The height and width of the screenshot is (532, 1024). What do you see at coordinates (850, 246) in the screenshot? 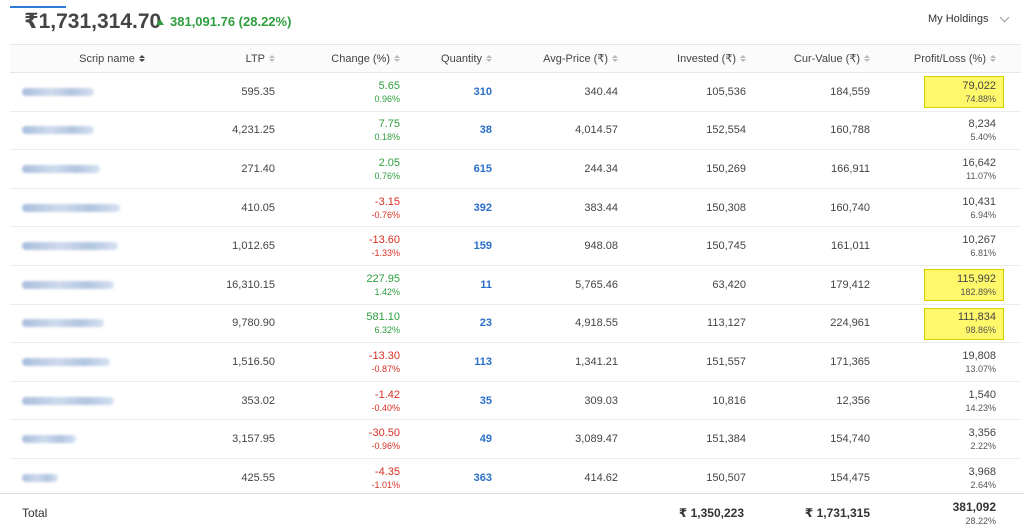
I see `cur-value-cell: 161,011` at bounding box center [850, 246].